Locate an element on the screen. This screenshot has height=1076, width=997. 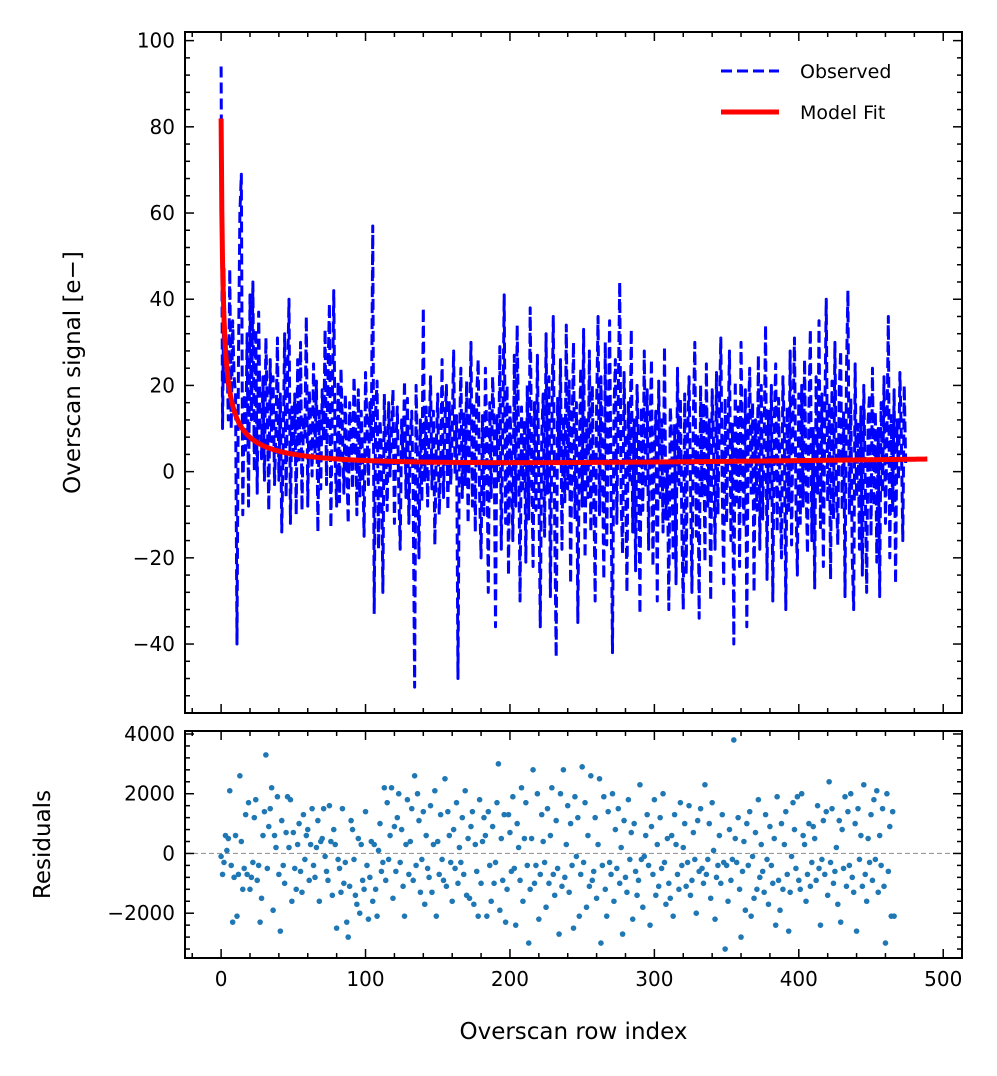
x-axis-label: Overscan row index is located at coordinates (573, 1032).